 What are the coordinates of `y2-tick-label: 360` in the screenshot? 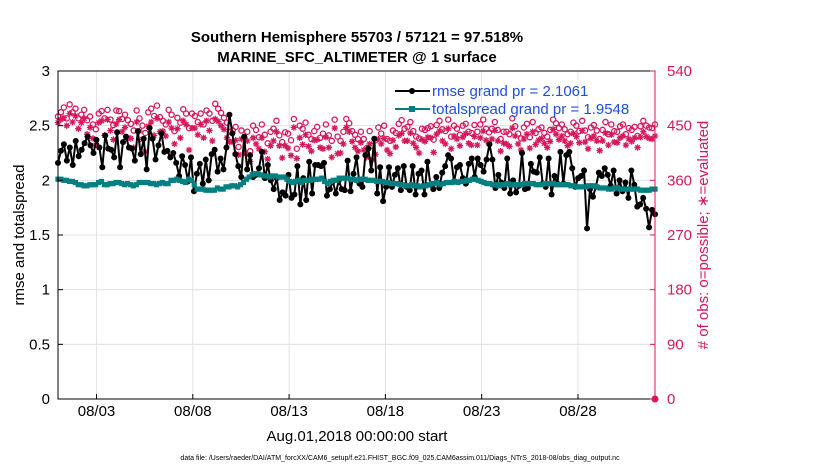 It's located at (679, 180).